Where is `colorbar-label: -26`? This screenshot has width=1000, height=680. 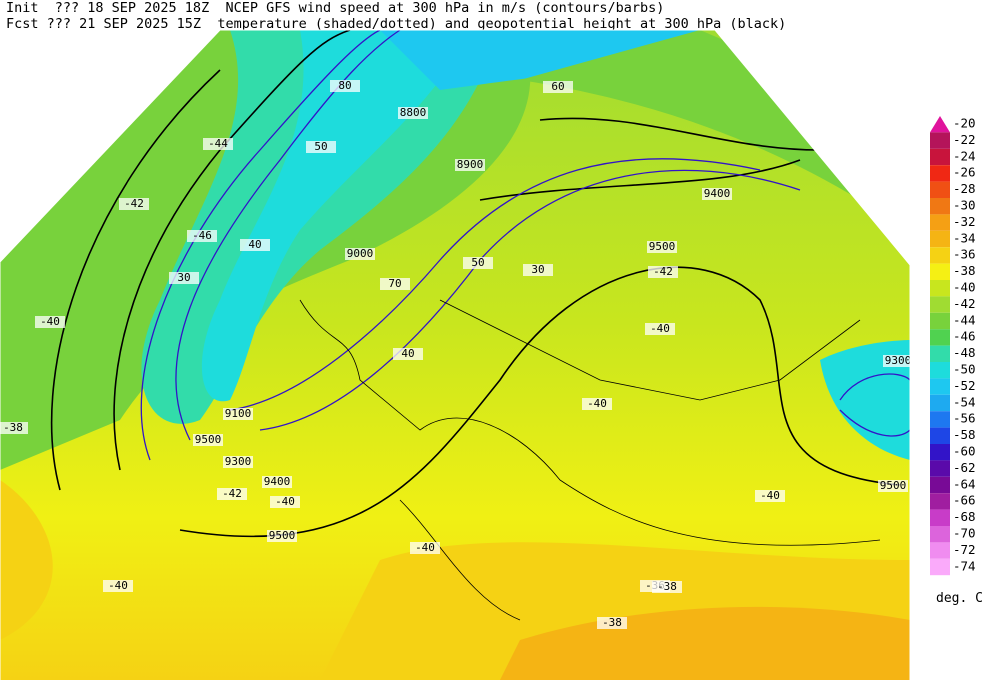
colorbar-label: -26 is located at coordinates (964, 172).